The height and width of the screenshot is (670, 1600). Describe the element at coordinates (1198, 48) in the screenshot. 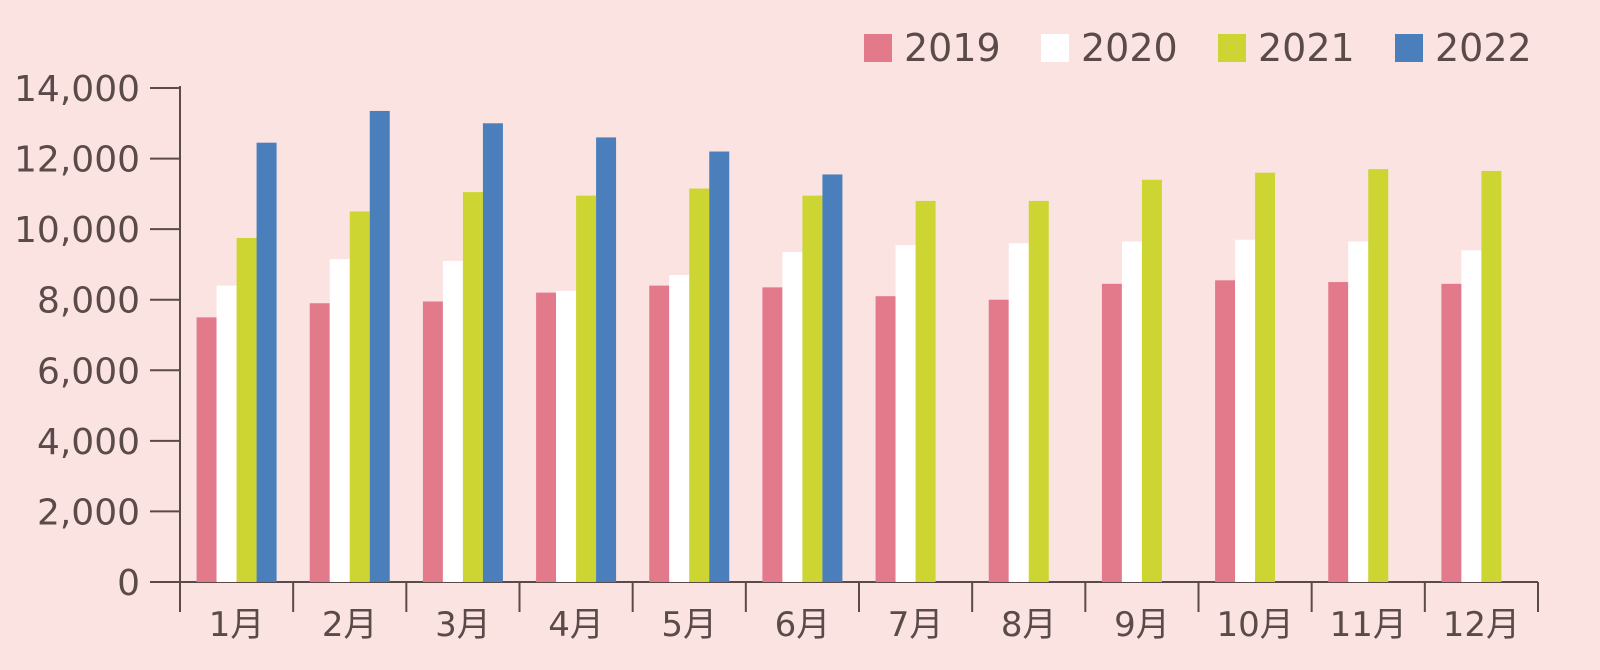

I see `legend: 2019 2020 2021 2022` at that location.